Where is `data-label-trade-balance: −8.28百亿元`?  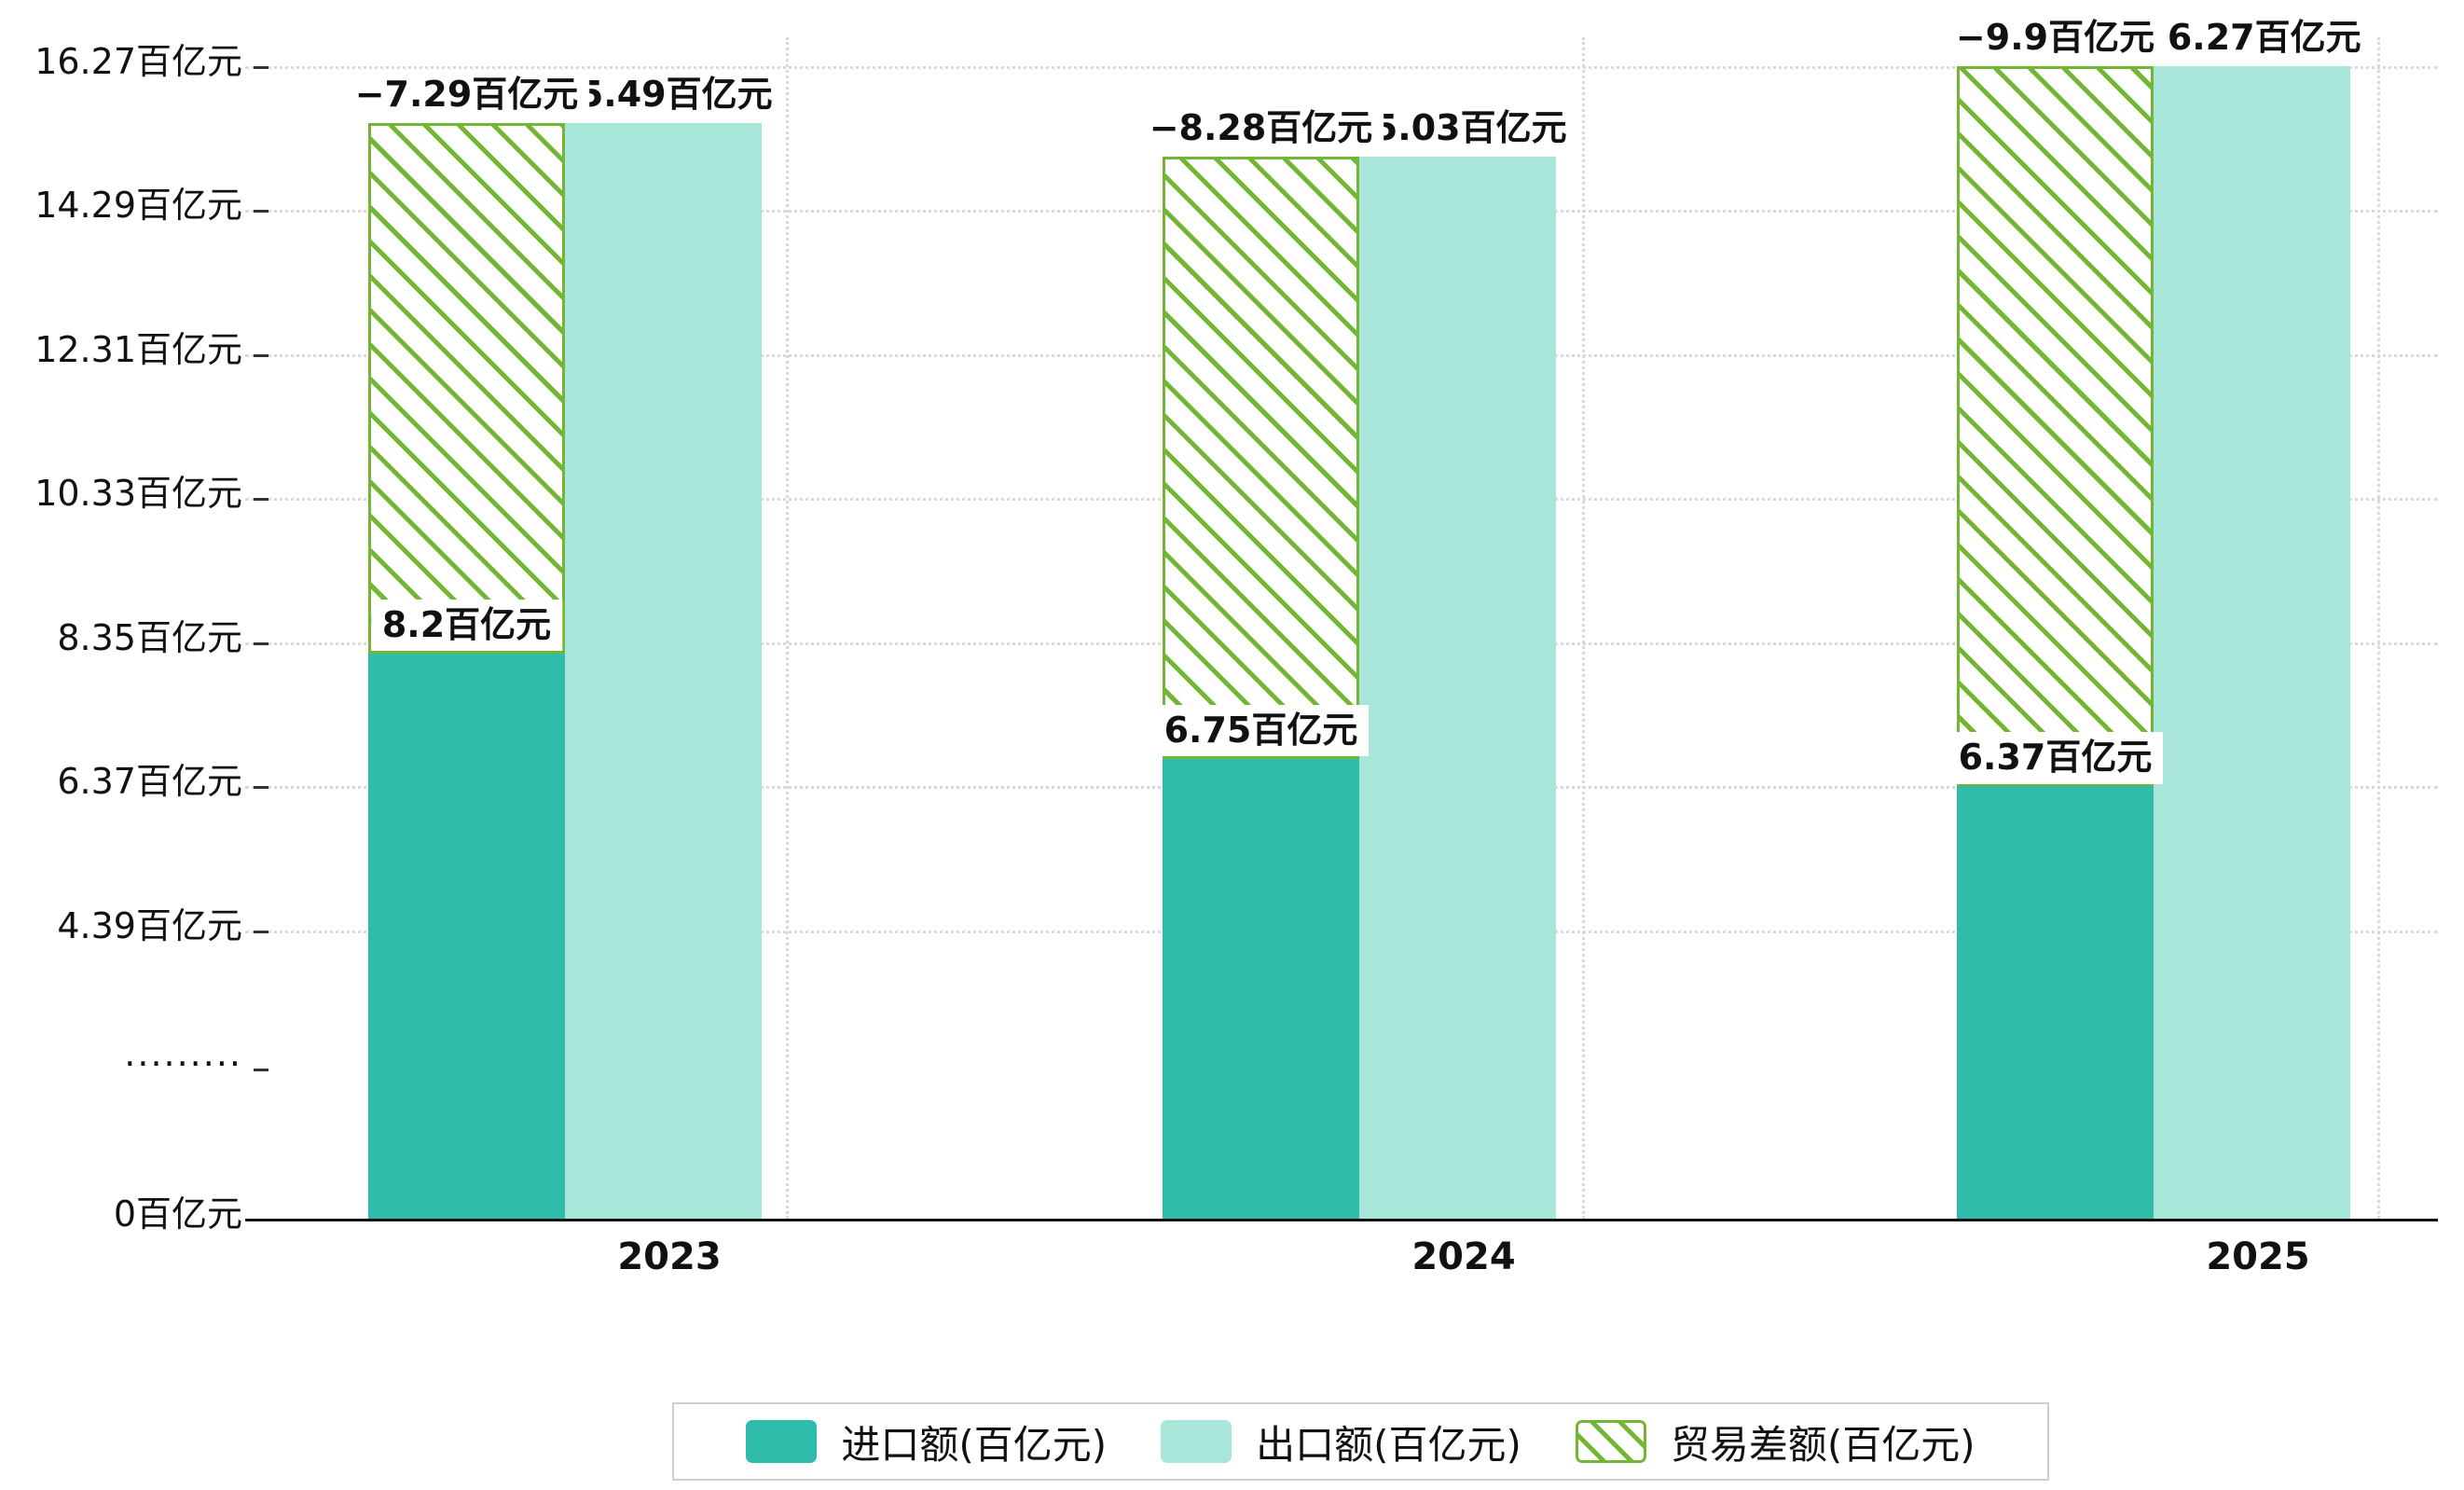 data-label-trade-balance: −8.28百亿元 is located at coordinates (1261, 128).